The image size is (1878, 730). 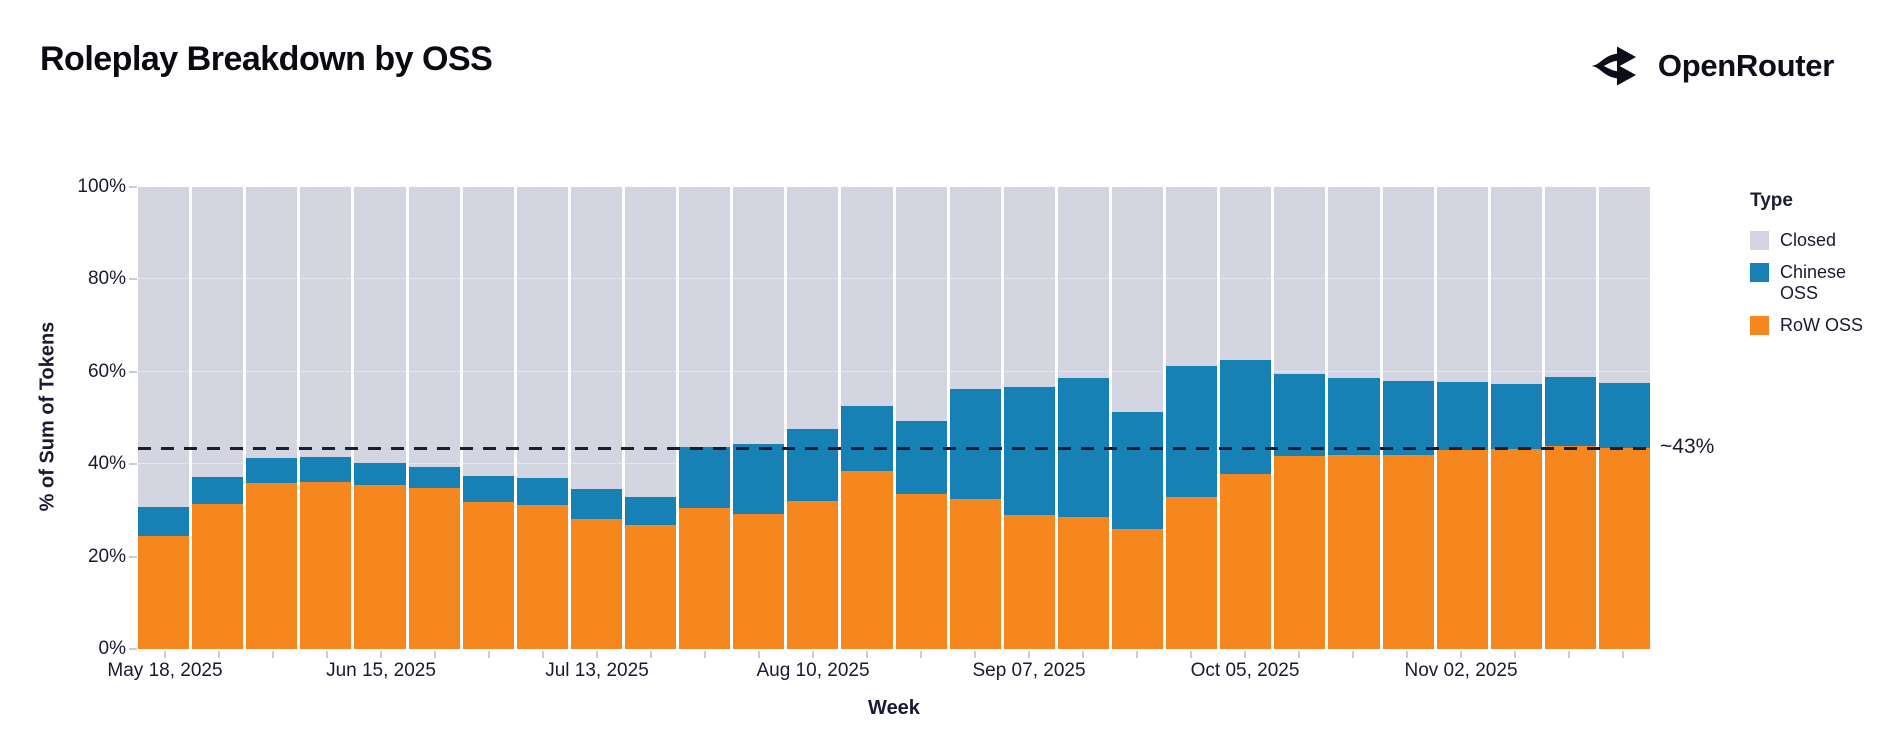 What do you see at coordinates (488, 418) in the screenshot?
I see `bar-week-jun-29-2025` at bounding box center [488, 418].